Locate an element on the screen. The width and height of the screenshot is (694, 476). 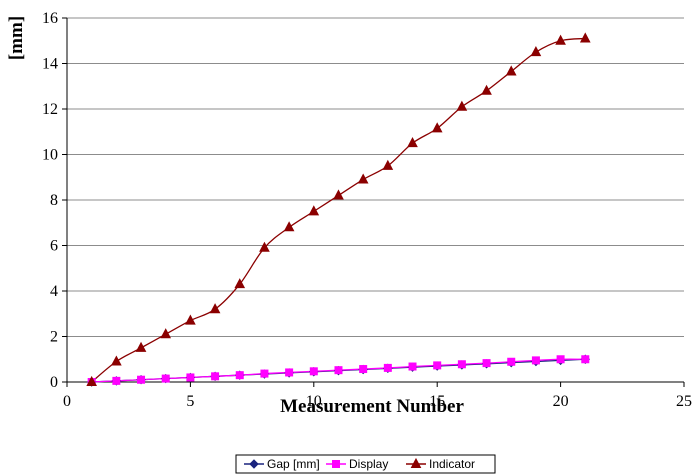
y-tick-label: 14 is located at coordinates (50, 64).